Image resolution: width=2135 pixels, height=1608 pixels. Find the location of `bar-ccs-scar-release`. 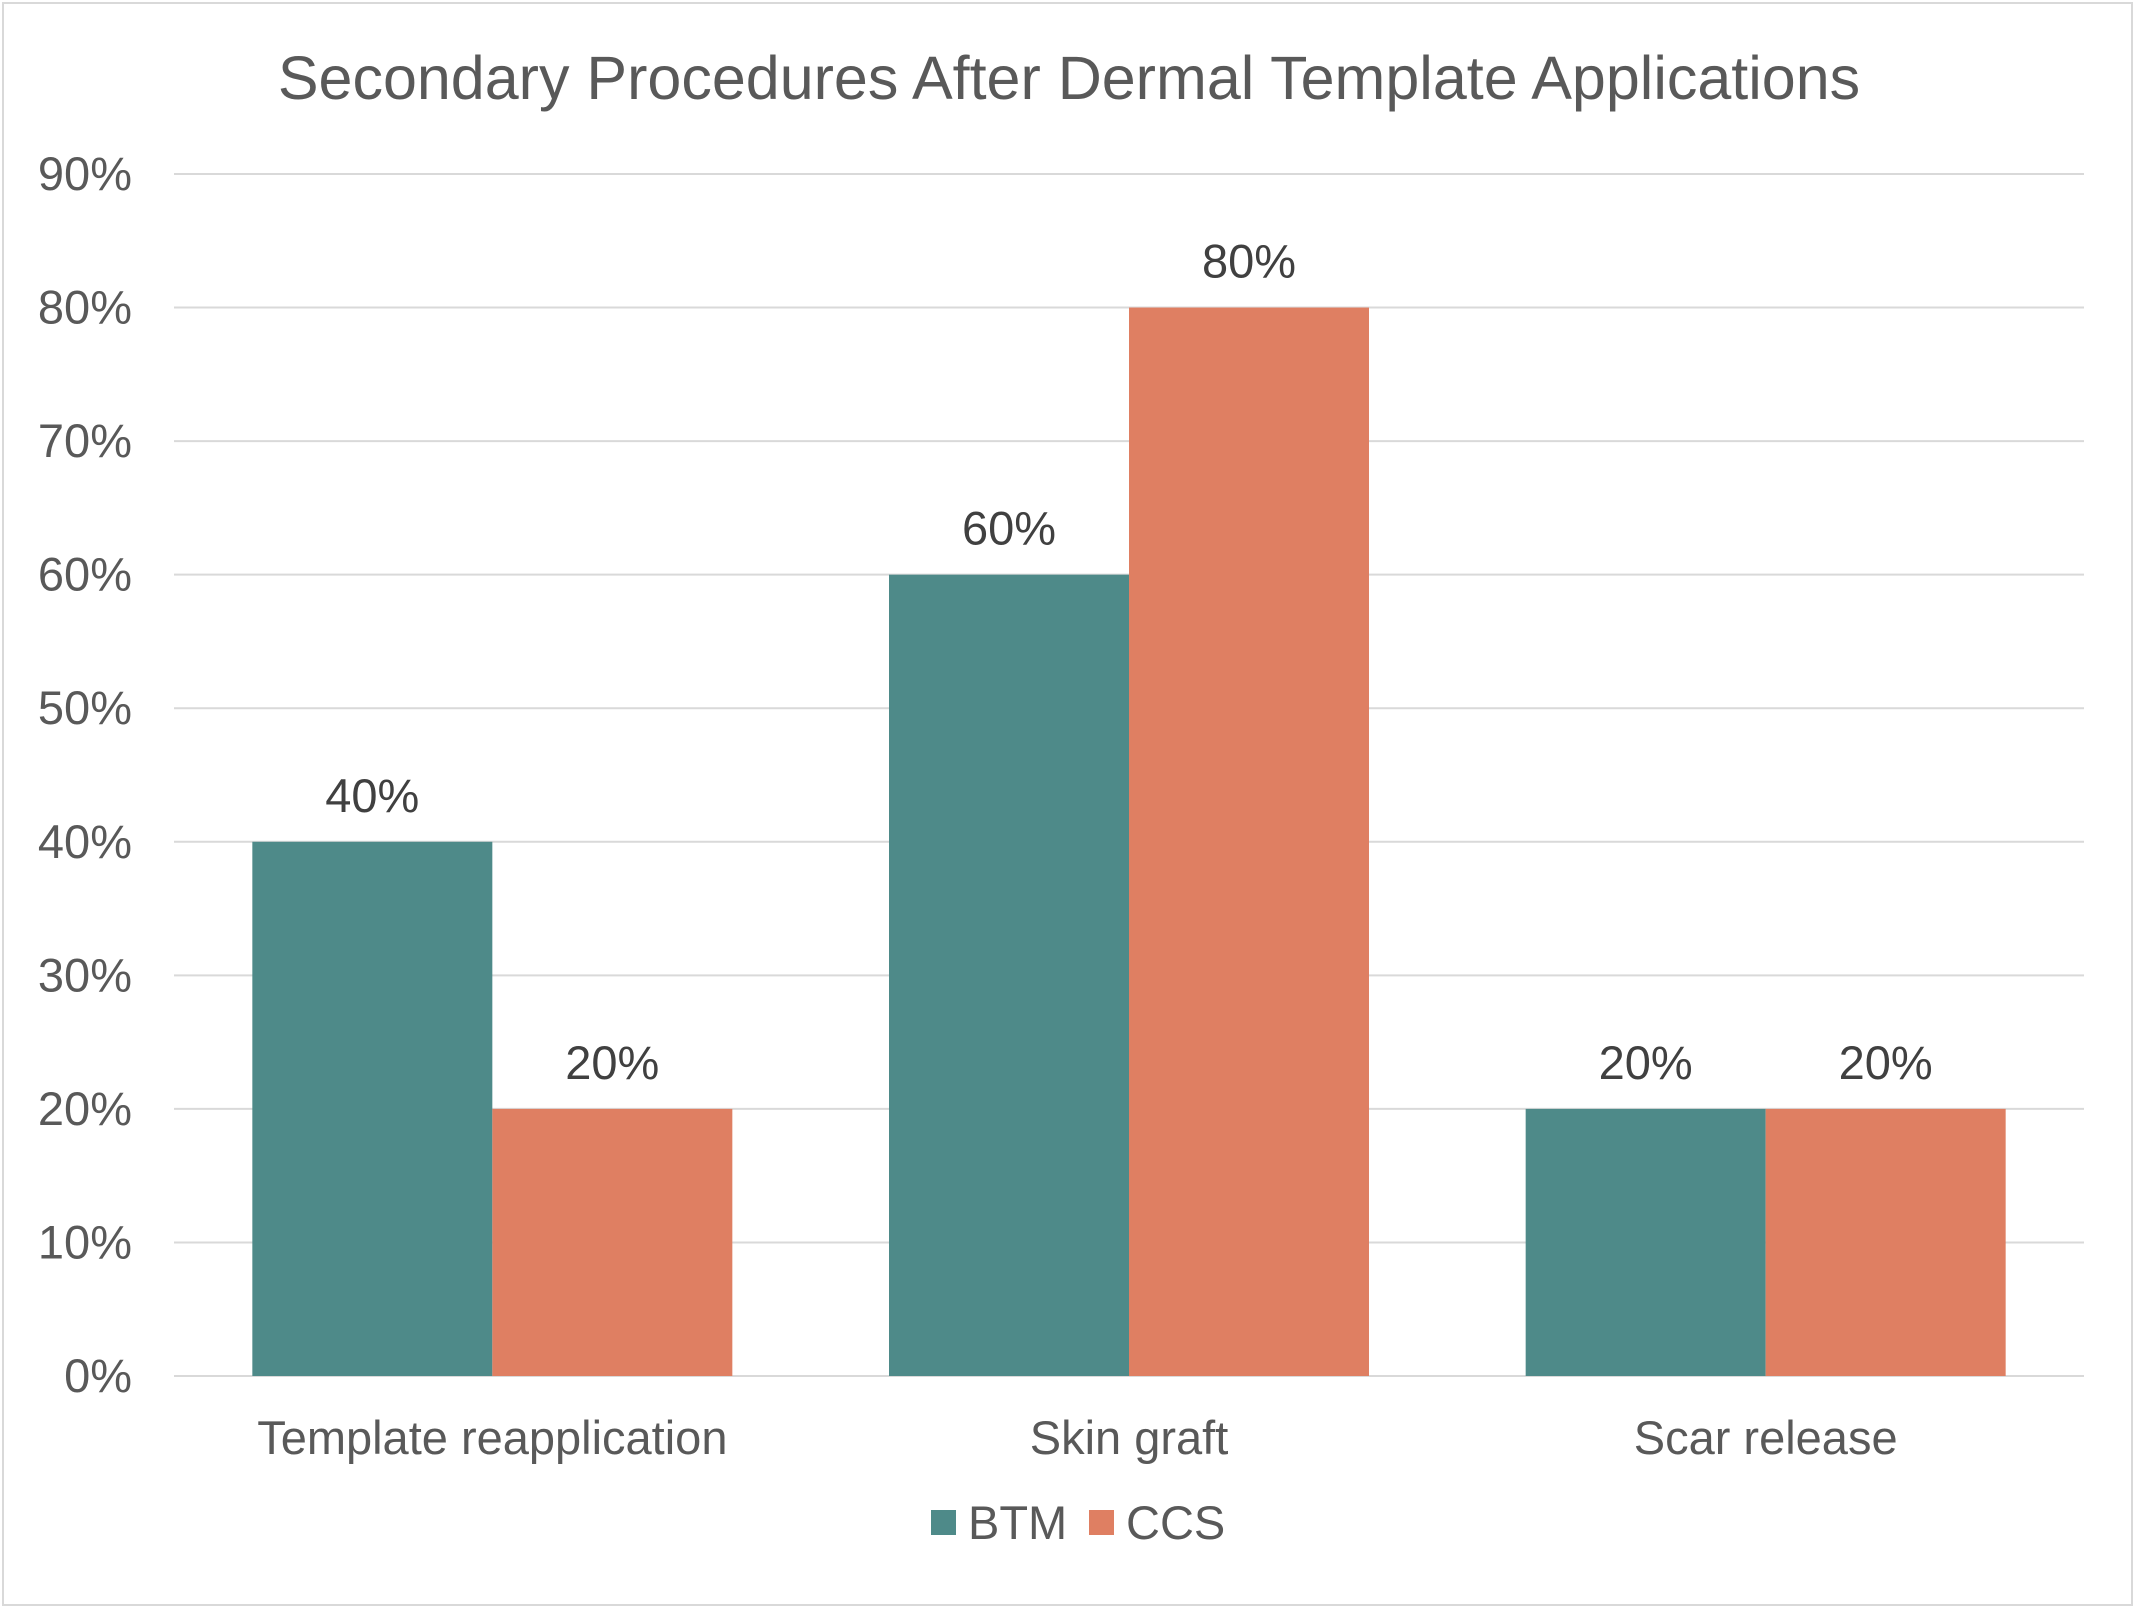

bar-ccs-scar-release is located at coordinates (1885, 1242).